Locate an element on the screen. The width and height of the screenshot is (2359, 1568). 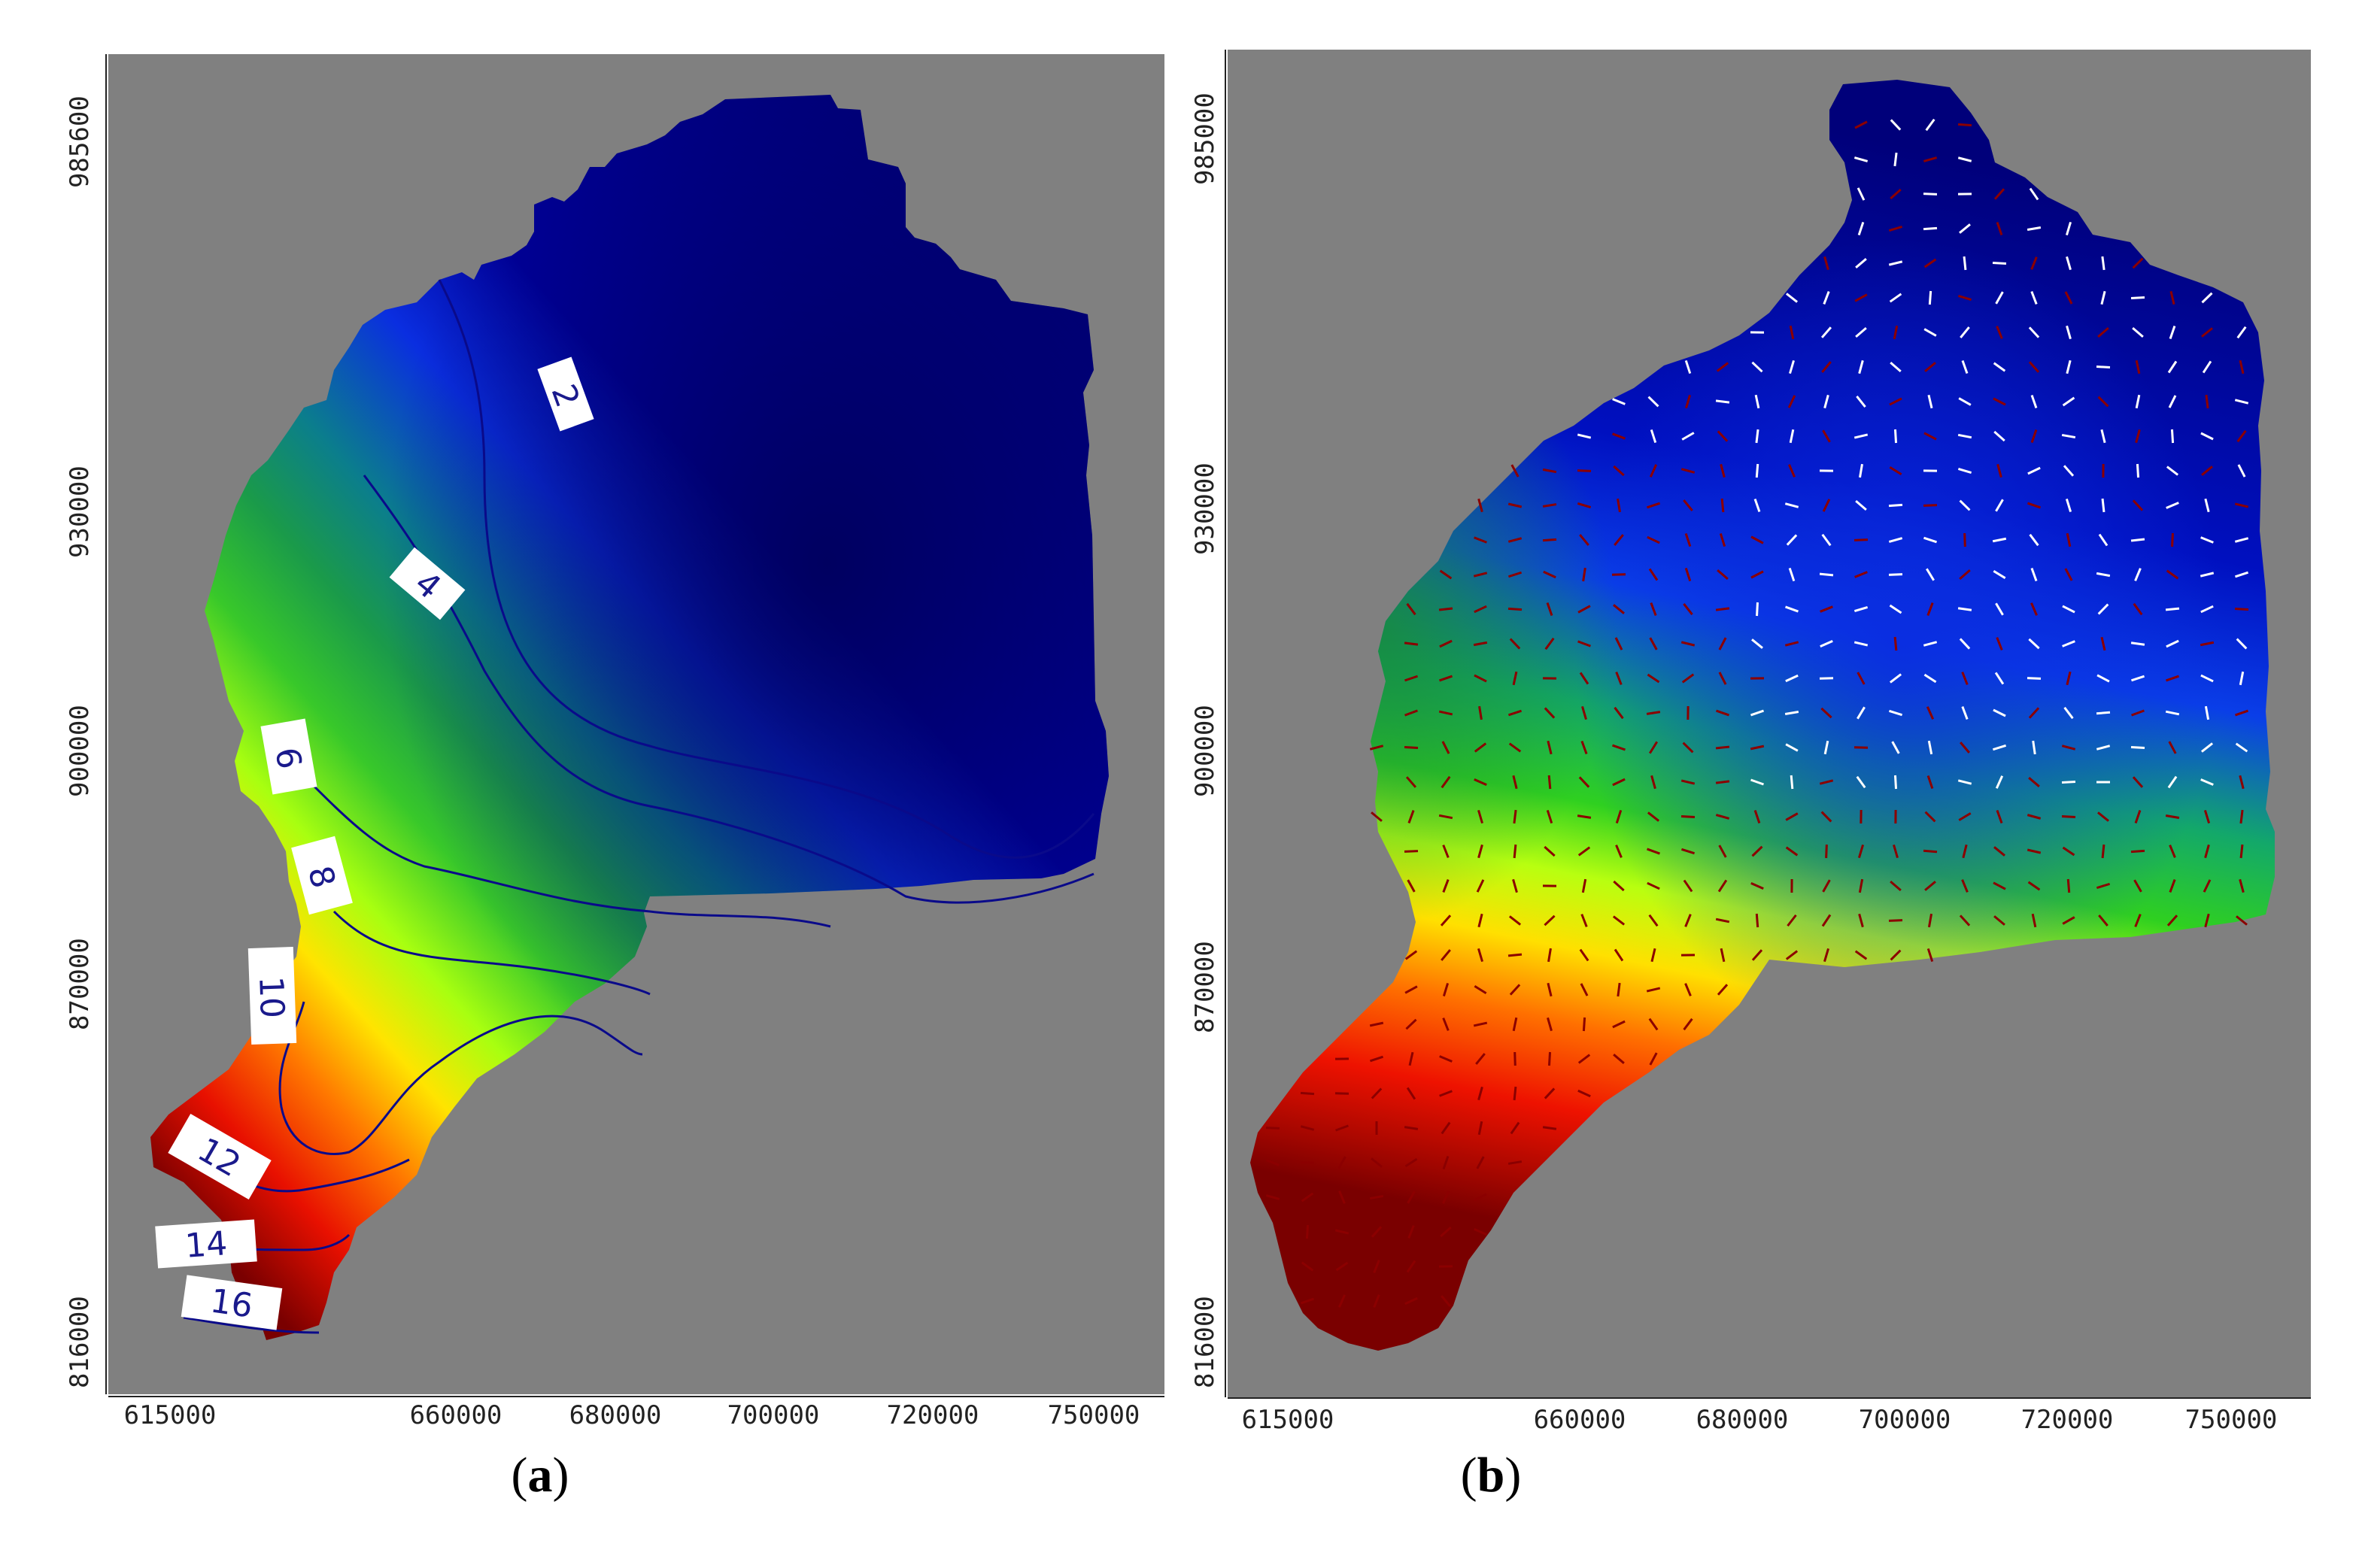
svg-text: 14 is located at coordinates (206, 1245).